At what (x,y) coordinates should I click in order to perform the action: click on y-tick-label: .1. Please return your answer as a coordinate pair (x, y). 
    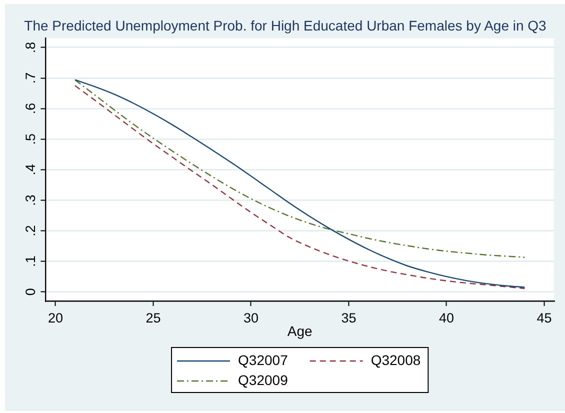
    Looking at the image, I should click on (30, 261).